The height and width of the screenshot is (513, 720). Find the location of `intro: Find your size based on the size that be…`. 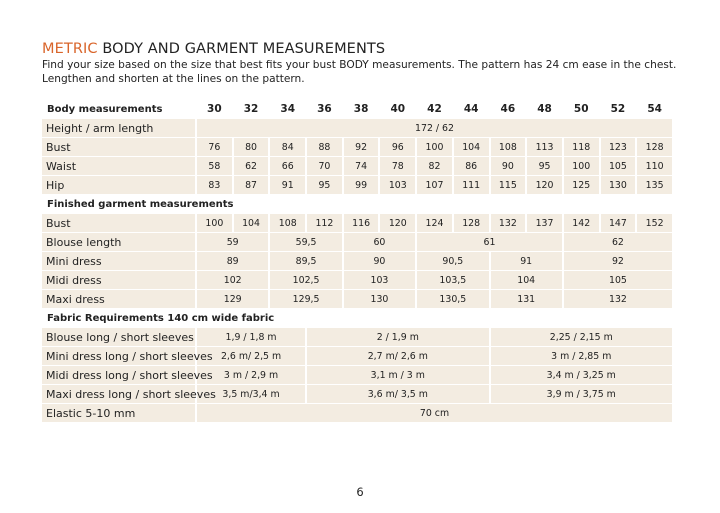

intro: Find your size based on the size that be… is located at coordinates (359, 72).